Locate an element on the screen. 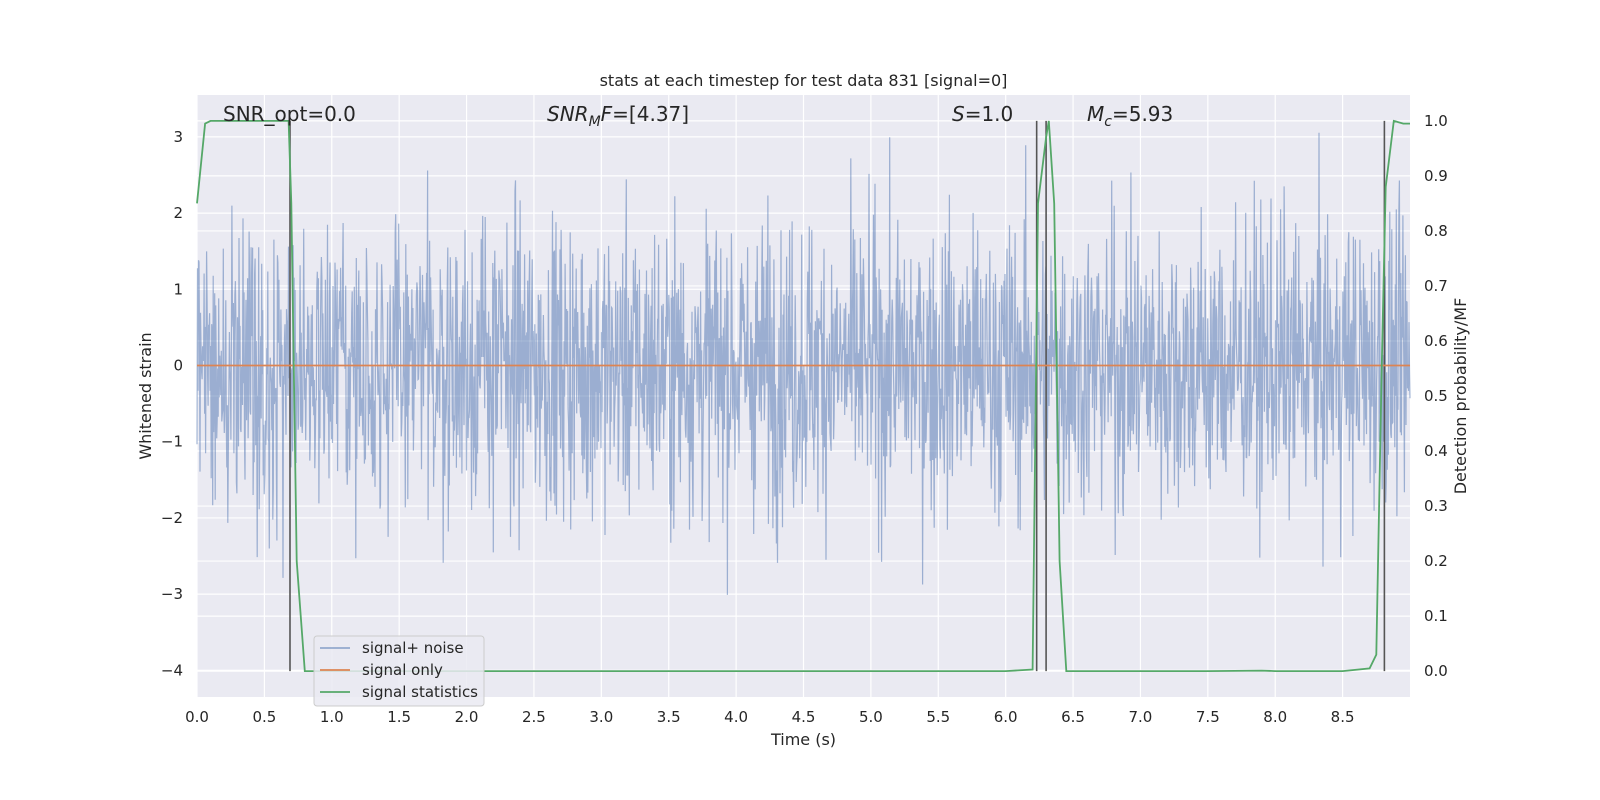  x-tick-label-2: 1.0 is located at coordinates (332, 717).